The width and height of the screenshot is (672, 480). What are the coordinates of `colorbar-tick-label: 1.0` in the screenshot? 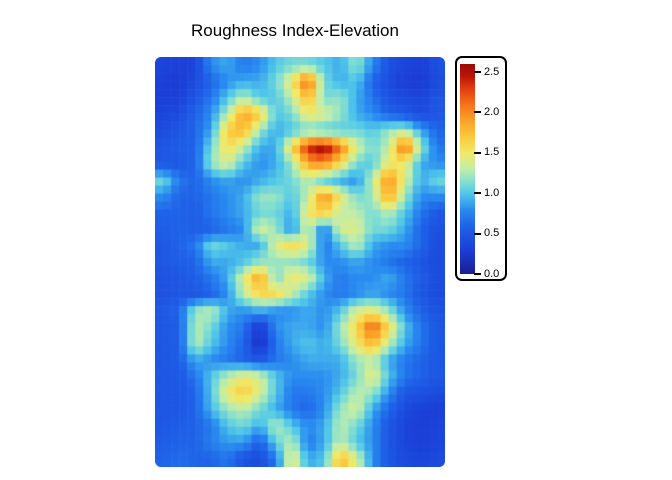 It's located at (492, 192).